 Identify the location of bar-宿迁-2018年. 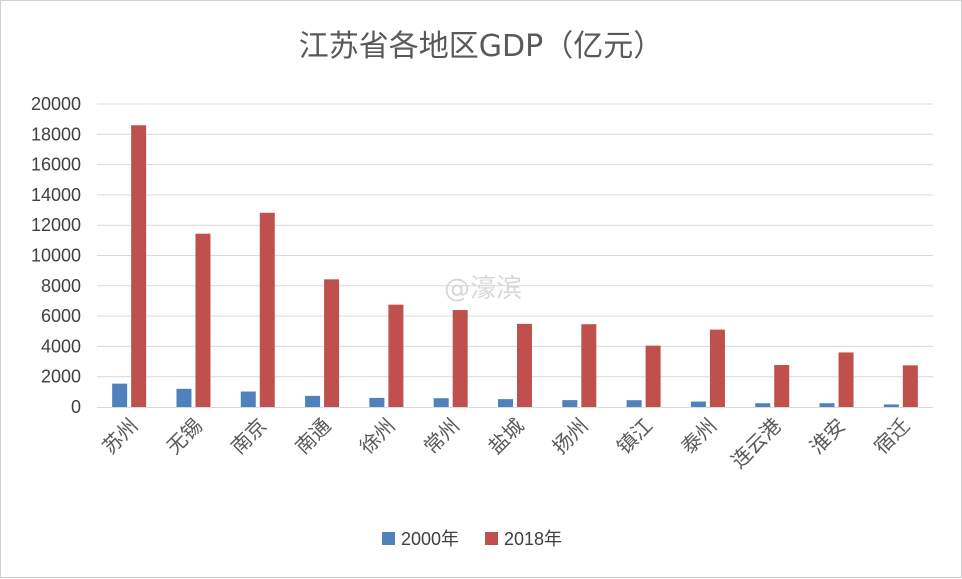
(910, 386).